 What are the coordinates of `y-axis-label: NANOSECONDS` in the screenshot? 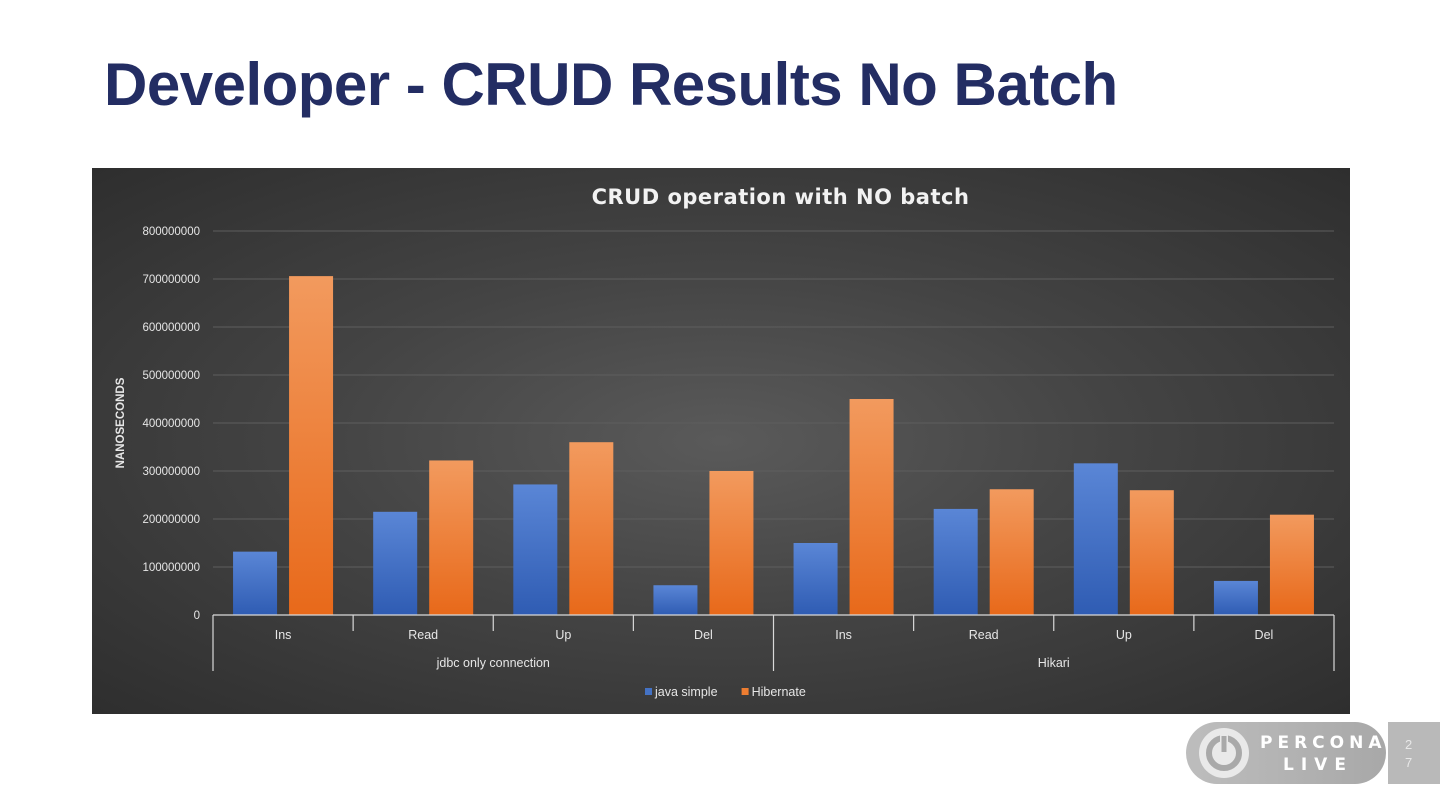 It's located at (121, 422).